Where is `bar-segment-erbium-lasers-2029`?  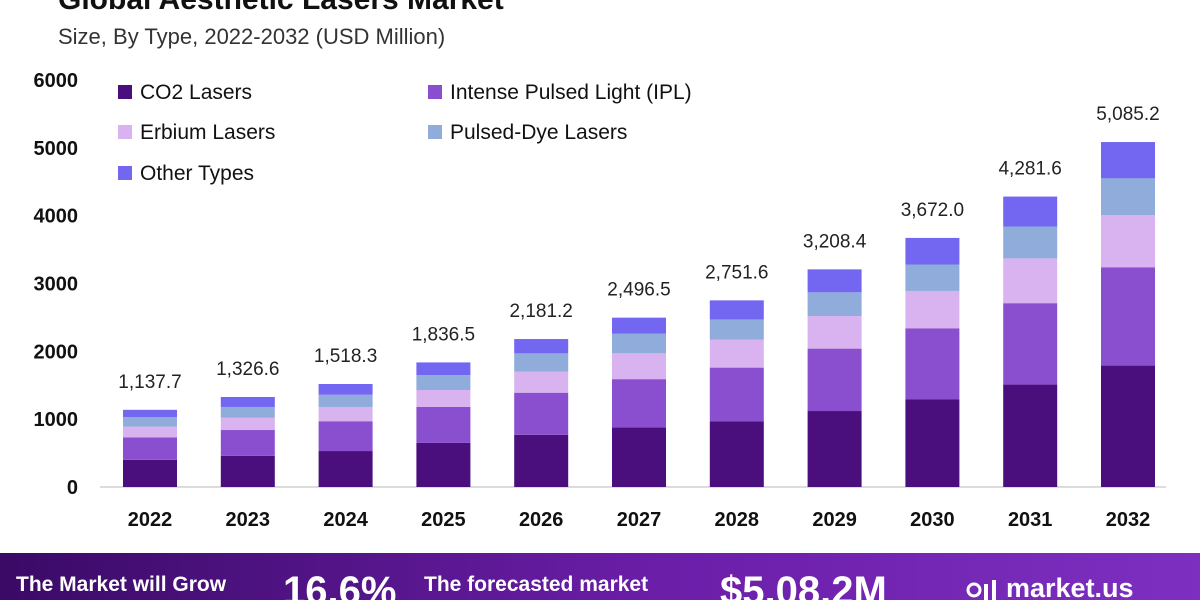 bar-segment-erbium-lasers-2029 is located at coordinates (834, 332).